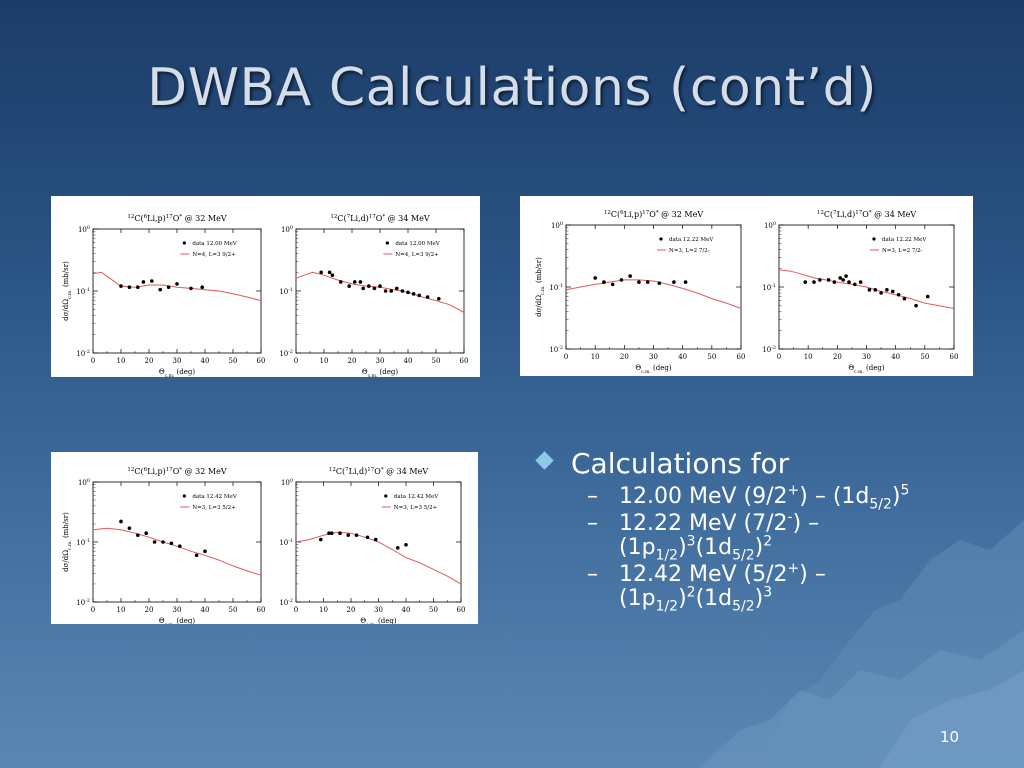  What do you see at coordinates (768, 592) in the screenshot?
I see `sub3-sup3: 3` at bounding box center [768, 592].